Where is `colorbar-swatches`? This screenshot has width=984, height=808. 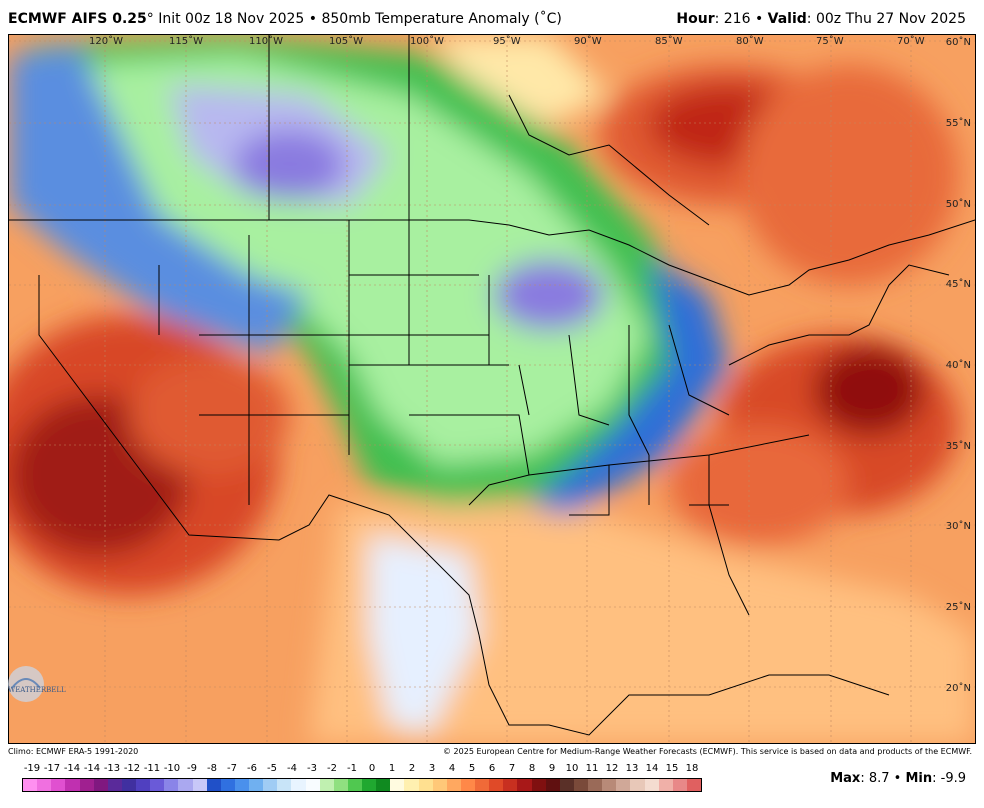 colorbar-swatches is located at coordinates (362, 785).